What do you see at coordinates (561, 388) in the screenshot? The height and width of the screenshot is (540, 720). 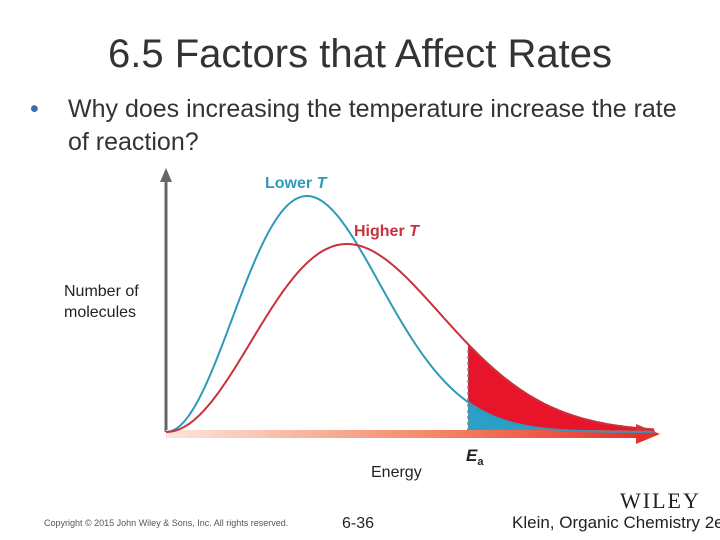 I see `higher-t-tail-area` at bounding box center [561, 388].